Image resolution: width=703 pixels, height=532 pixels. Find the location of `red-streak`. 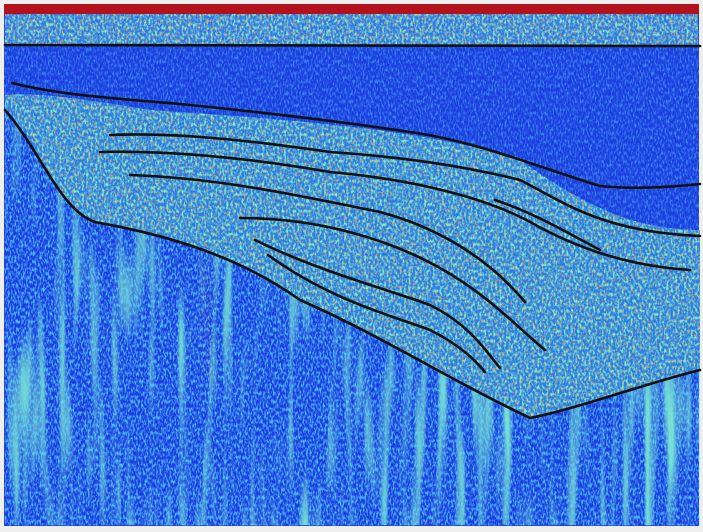

red-streak is located at coordinates (207, 320).